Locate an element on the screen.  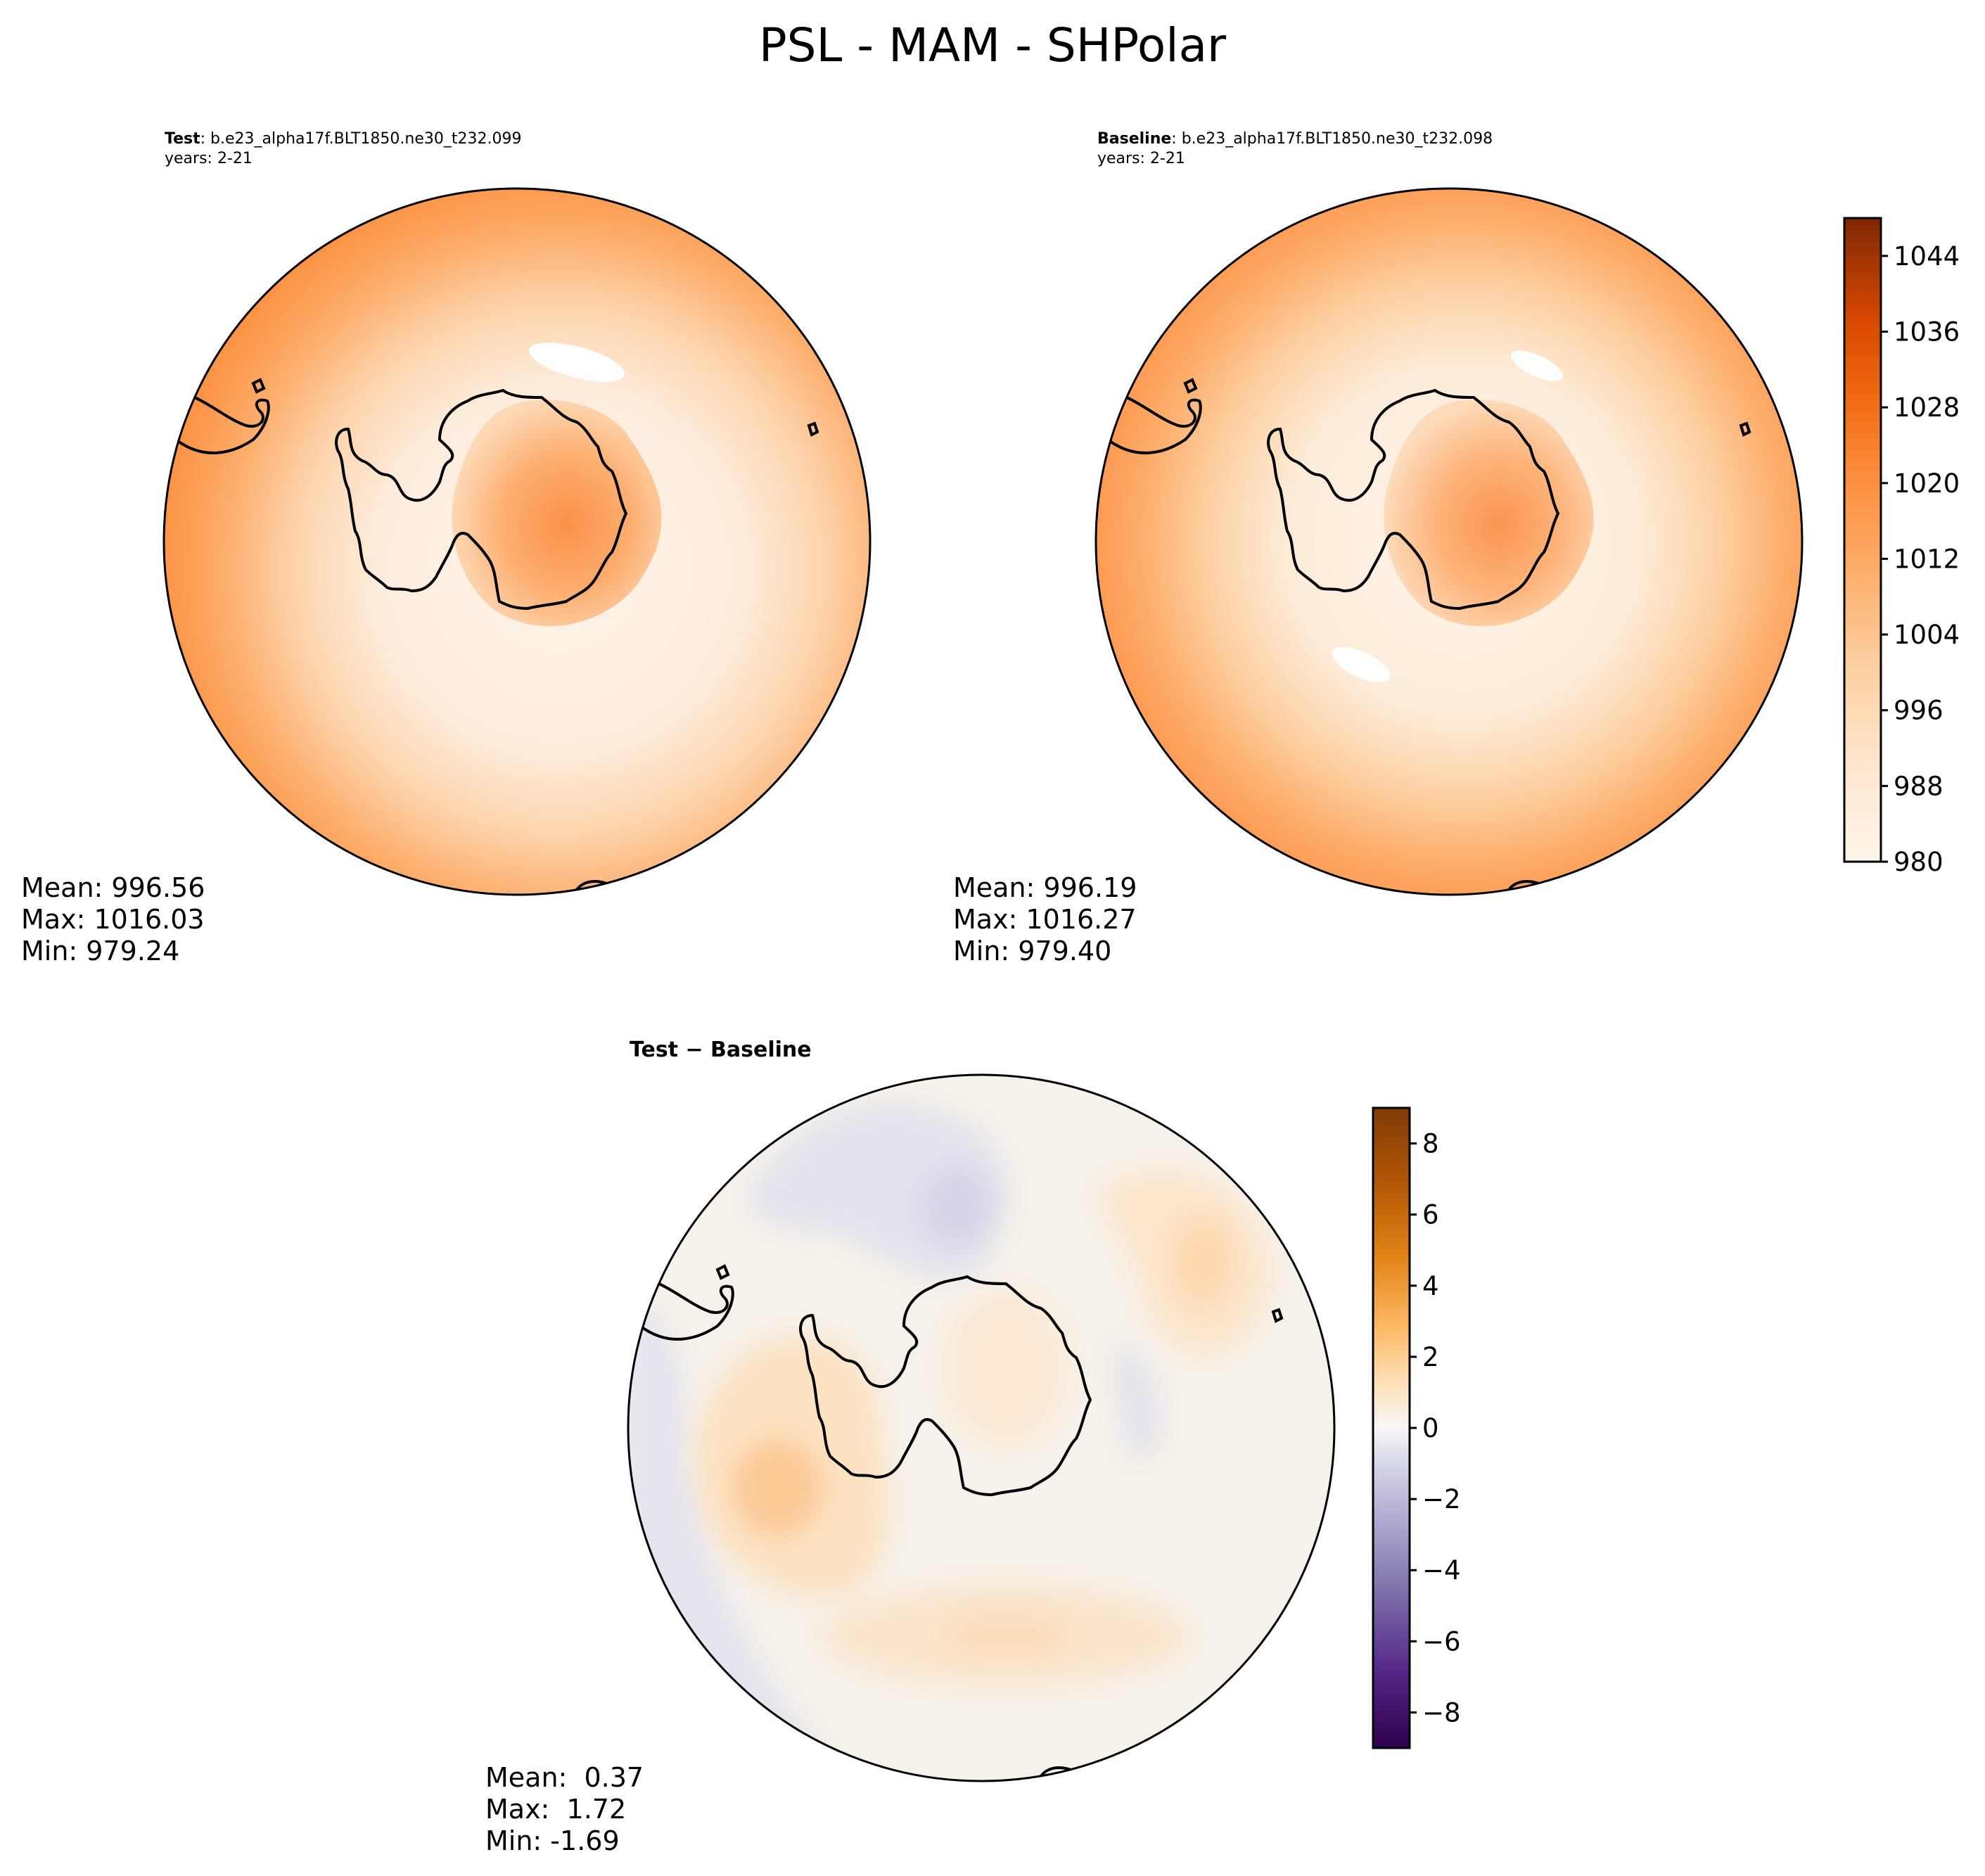
baseline-antarctica-coastline is located at coordinates (1413, 499).